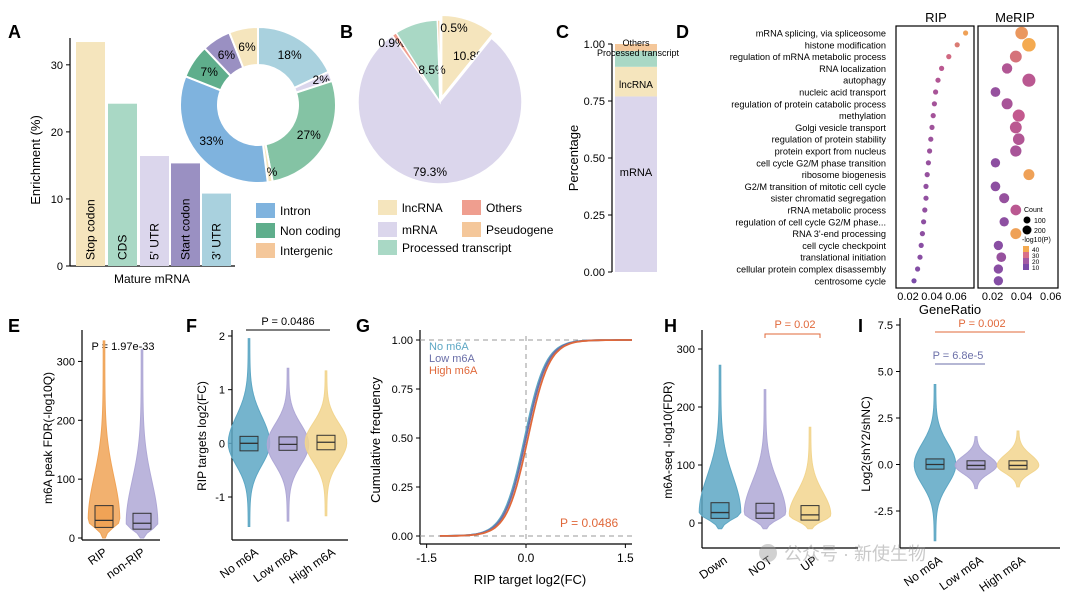 The width and height of the screenshot is (1080, 598). What do you see at coordinates (720, 510) in the screenshot?
I see `panel-h-box` at bounding box center [720, 510].